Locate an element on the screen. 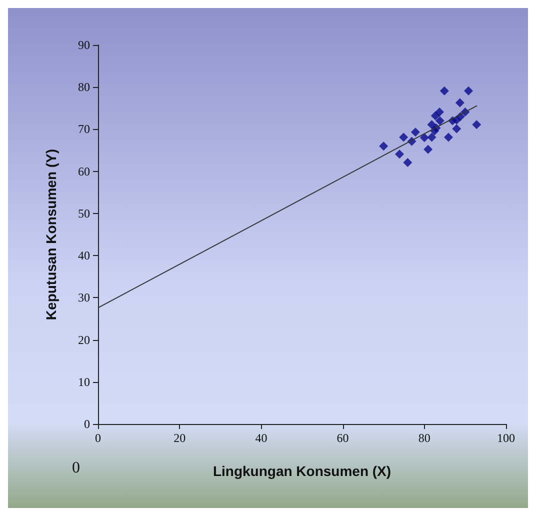 Image resolution: width=536 pixels, height=516 pixels. x-tick-label: 40 is located at coordinates (261, 438).